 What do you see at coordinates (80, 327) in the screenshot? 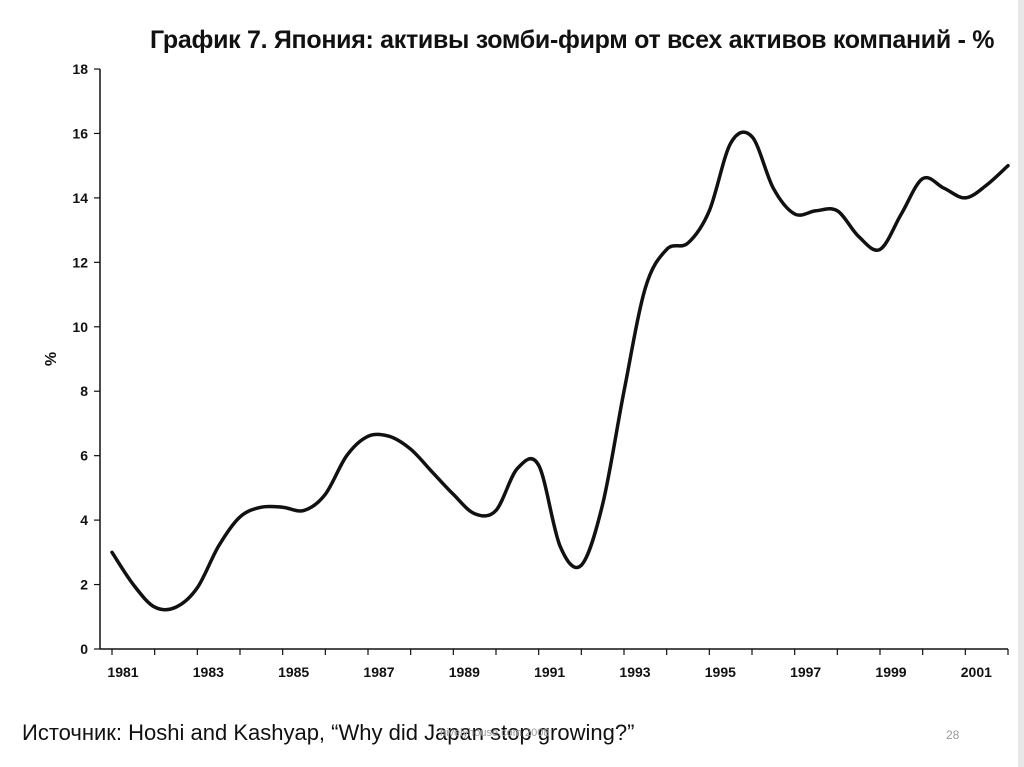
I see `y-tick-label: 10` at bounding box center [80, 327].